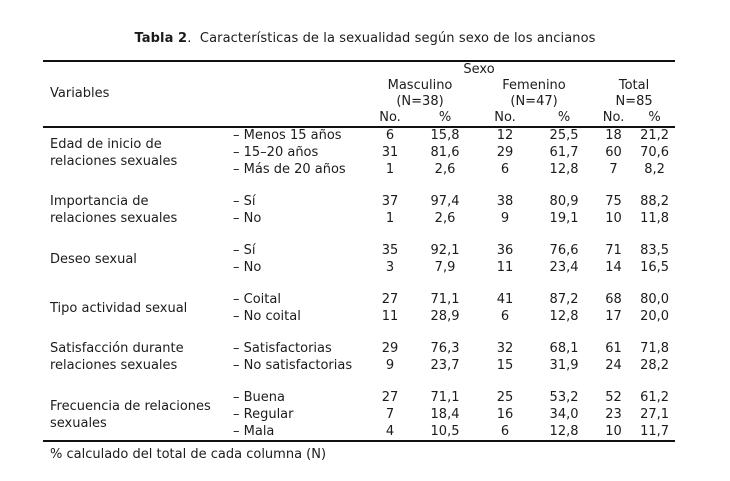  What do you see at coordinates (534, 101) in the screenshot?
I see `header-femenino-n: (N=47)` at bounding box center [534, 101].